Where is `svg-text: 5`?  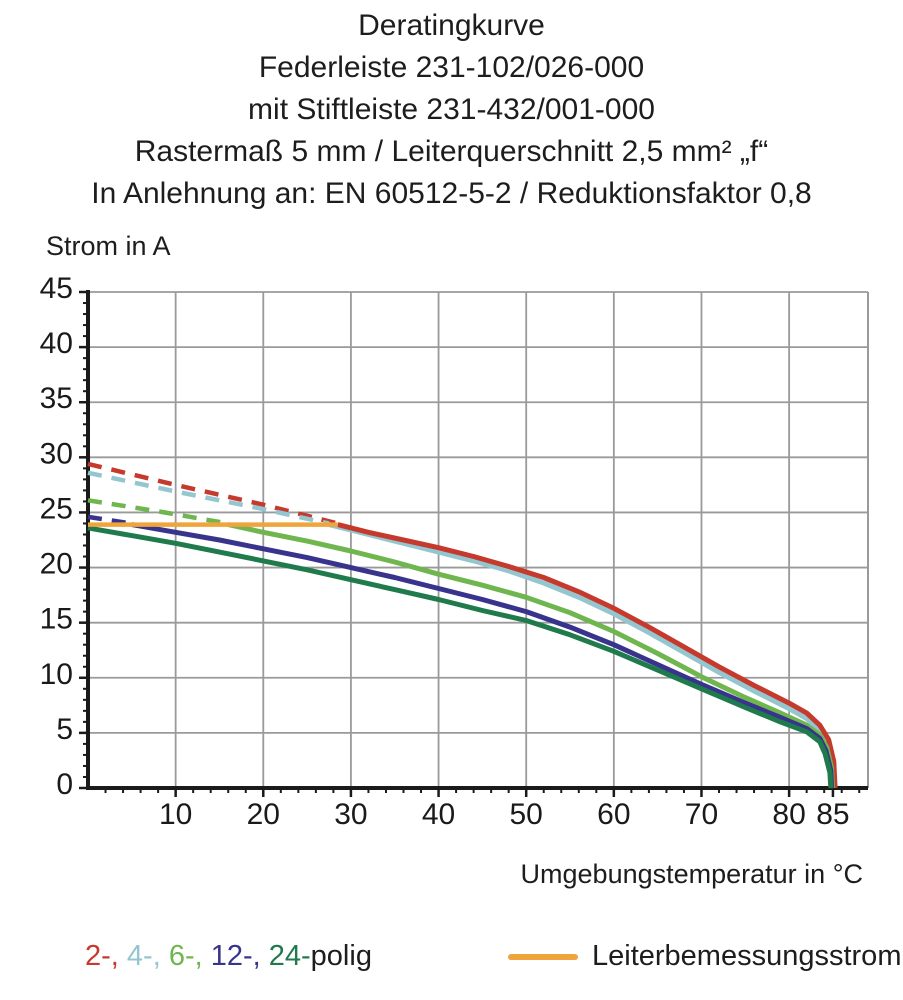
svg-text: 5 is located at coordinates (64, 729).